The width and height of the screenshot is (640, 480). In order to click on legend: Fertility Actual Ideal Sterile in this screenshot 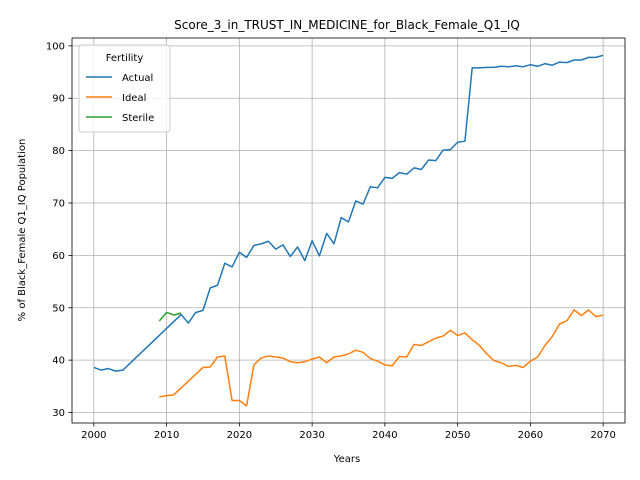, I will do `click(124, 88)`.